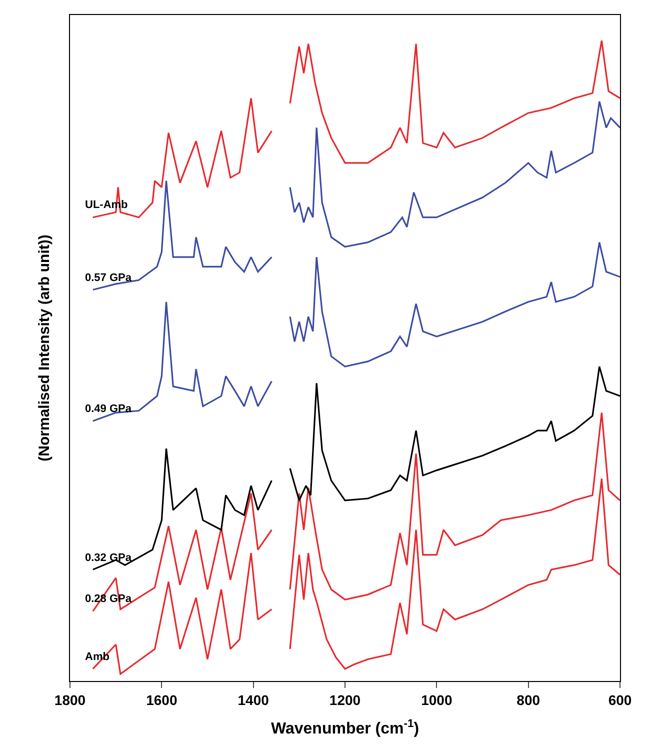 The width and height of the screenshot is (645, 756). Describe the element at coordinates (70, 700) in the screenshot. I see `x-tick-label: 1800` at that location.